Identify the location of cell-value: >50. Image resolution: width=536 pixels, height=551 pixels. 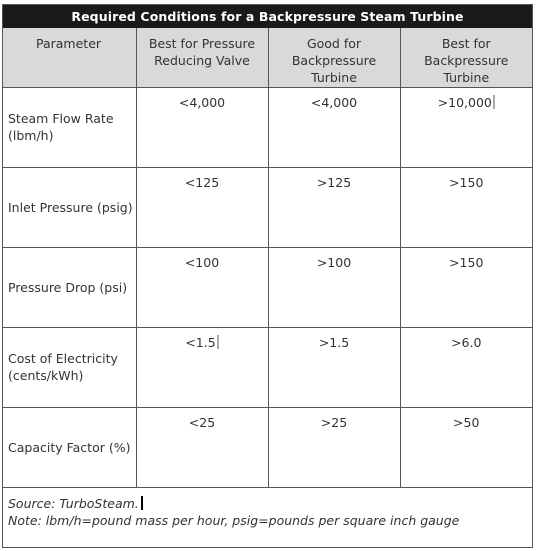
(465, 447).